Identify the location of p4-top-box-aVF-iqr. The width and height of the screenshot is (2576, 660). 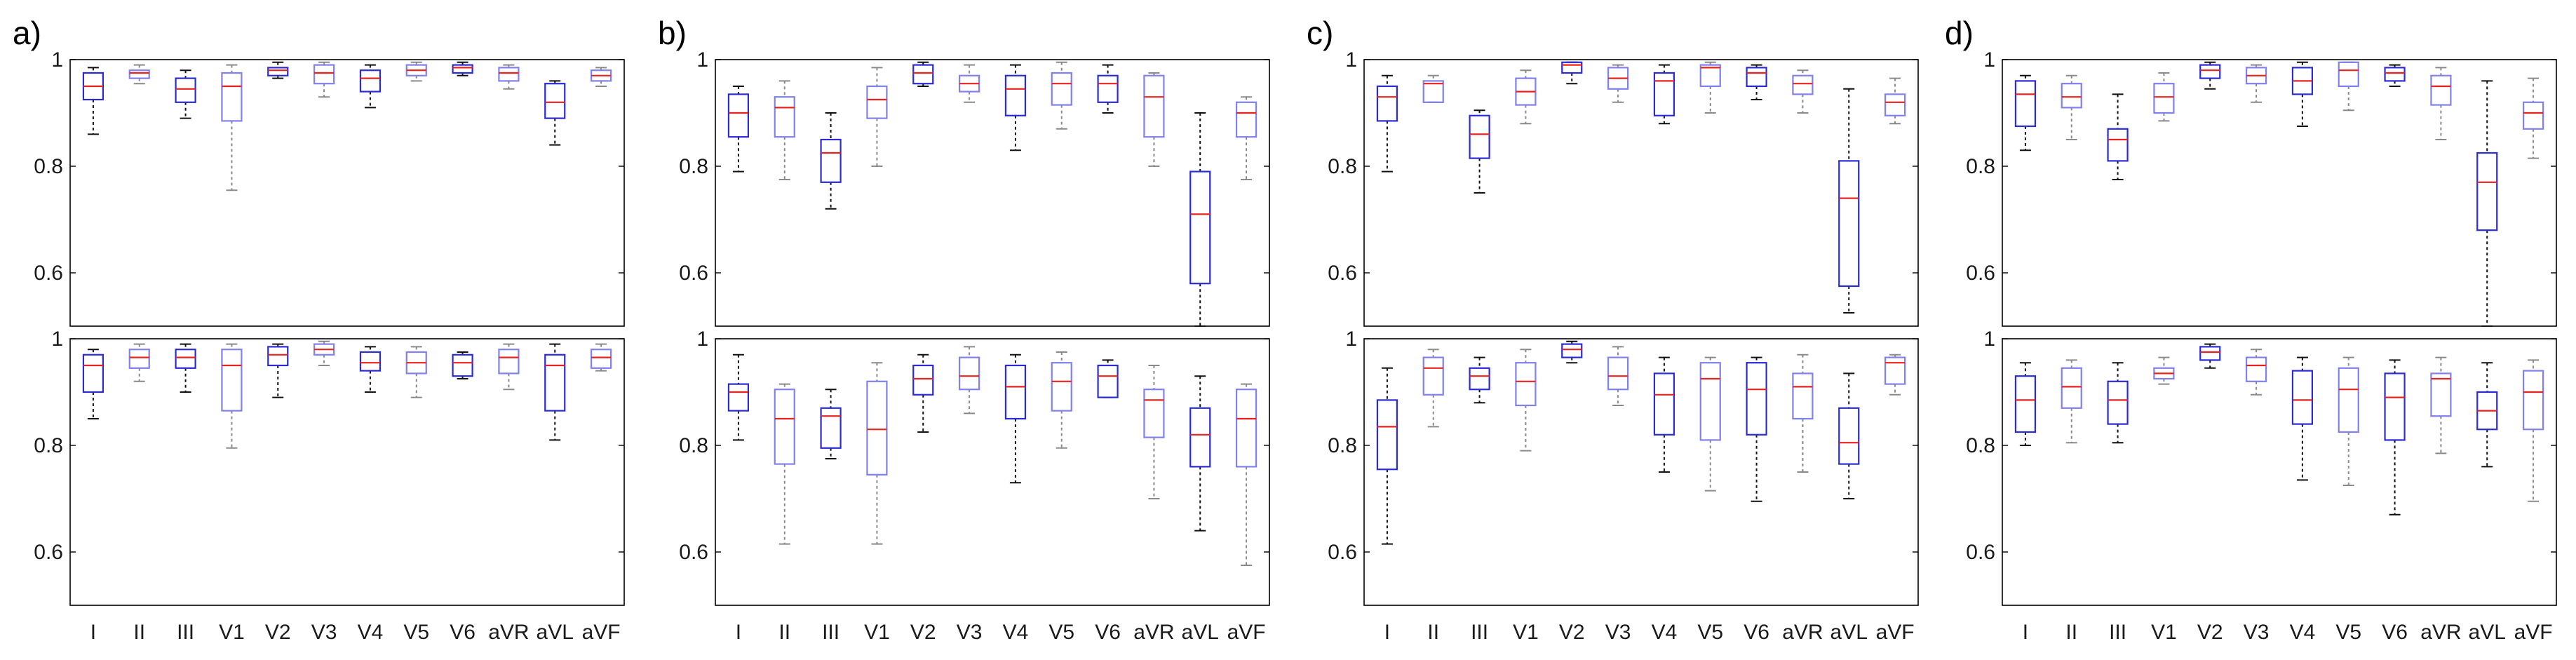
(2533, 116).